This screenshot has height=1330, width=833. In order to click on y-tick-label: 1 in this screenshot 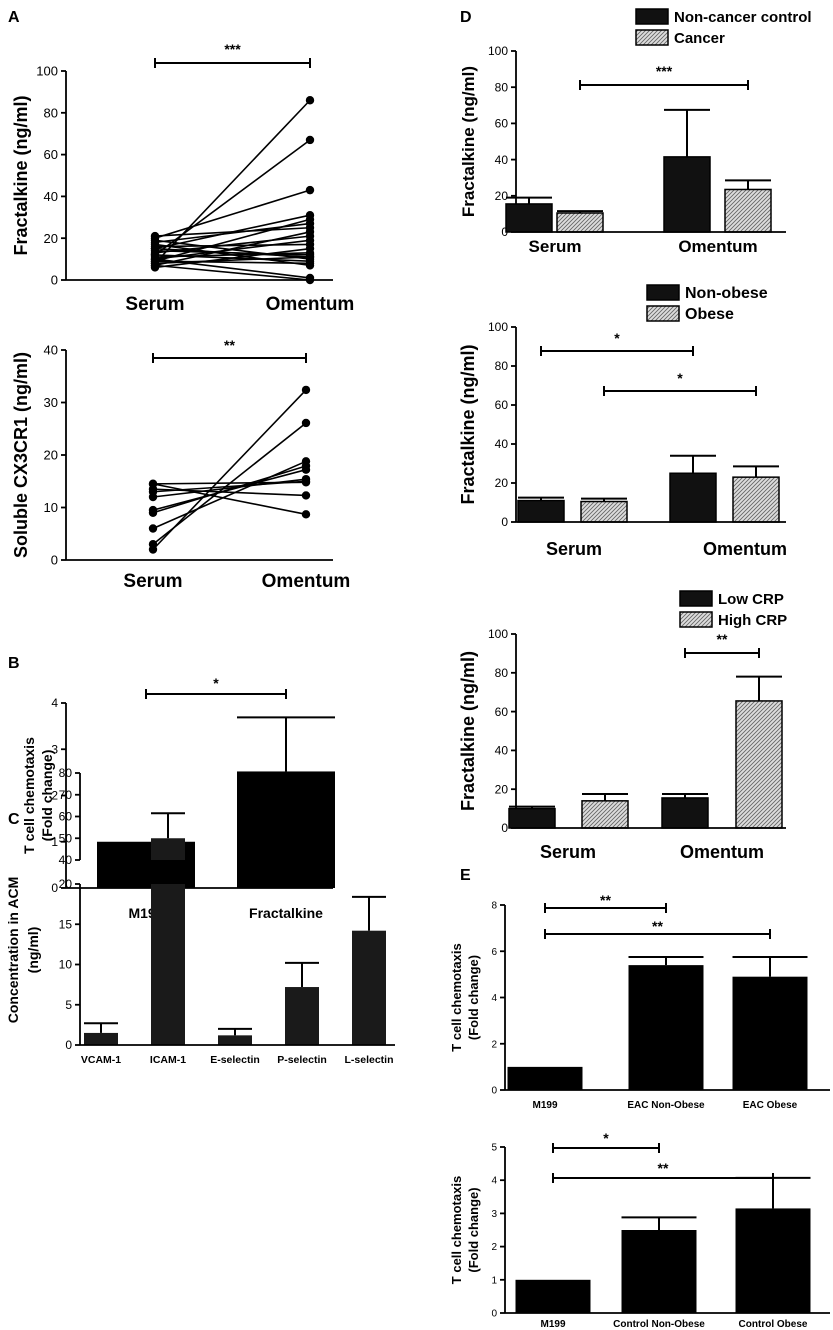, I will do `click(54, 842)`.